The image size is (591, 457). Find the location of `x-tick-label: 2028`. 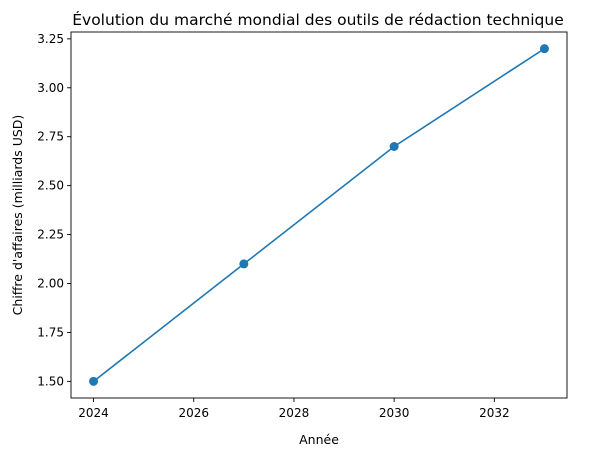

x-tick-label: 2028 is located at coordinates (294, 413).